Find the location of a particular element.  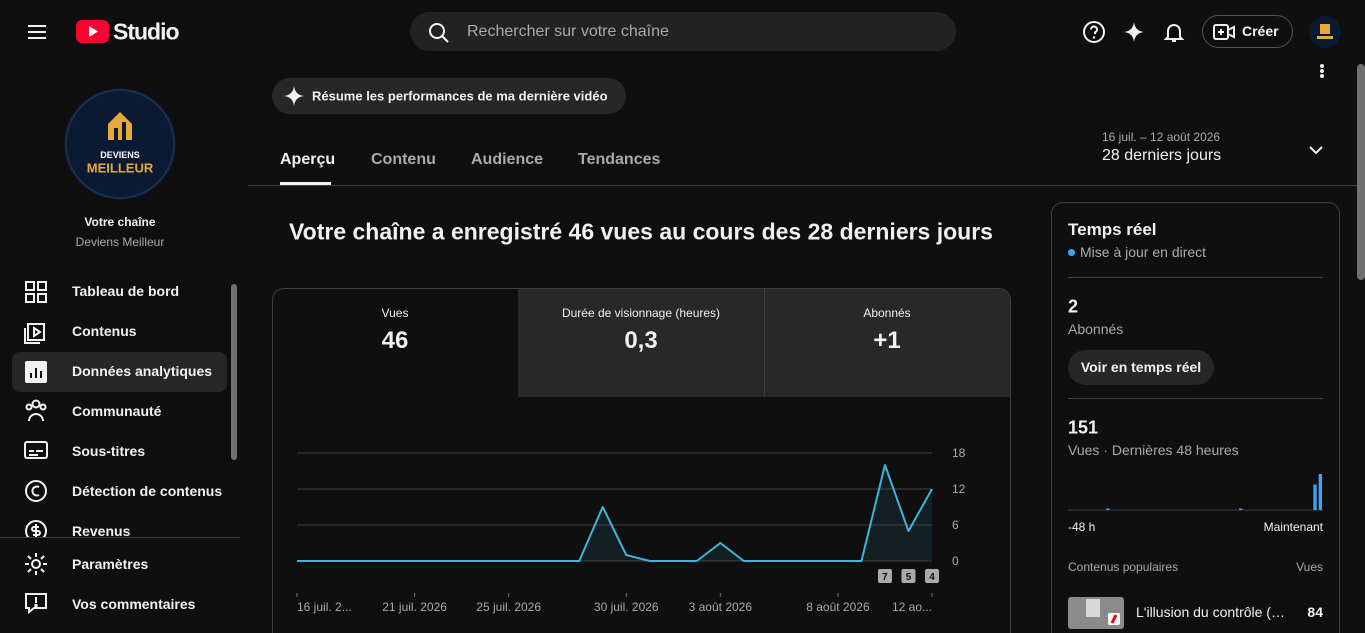

nav-settings: Paramètres is located at coordinates (110, 564).